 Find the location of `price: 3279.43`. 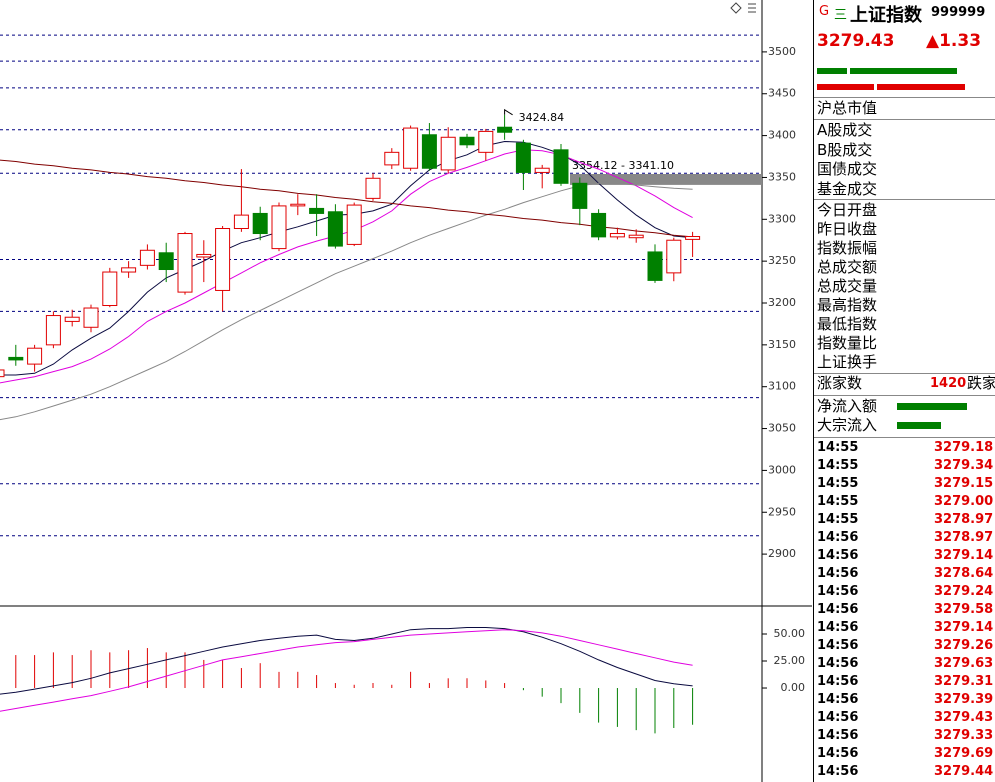

price: 3279.43 is located at coordinates (856, 41).